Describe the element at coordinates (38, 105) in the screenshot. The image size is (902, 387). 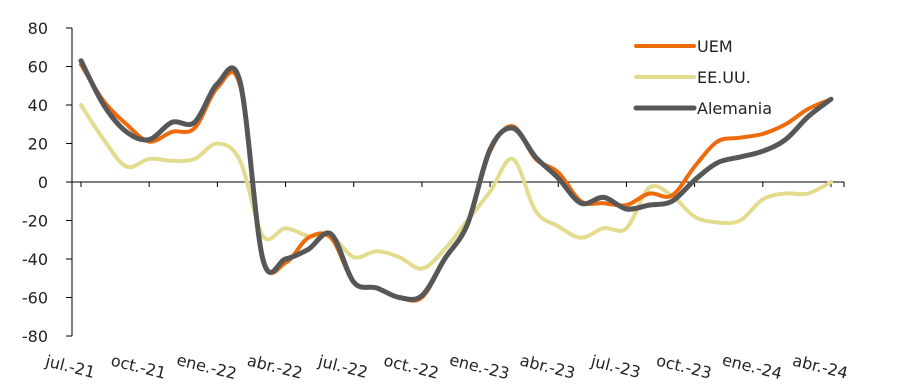
I see `y-tick-label: 40` at that location.